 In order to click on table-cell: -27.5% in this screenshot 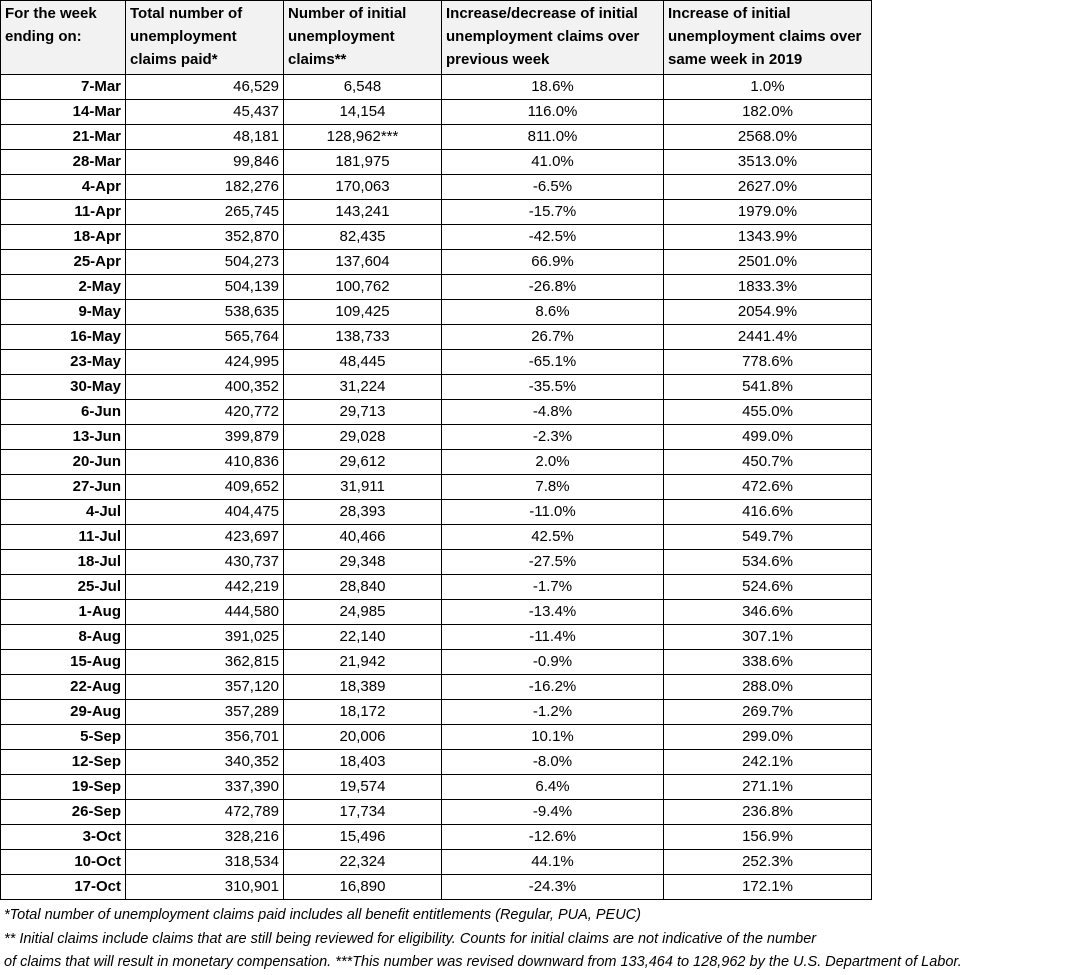, I will do `click(552, 562)`.